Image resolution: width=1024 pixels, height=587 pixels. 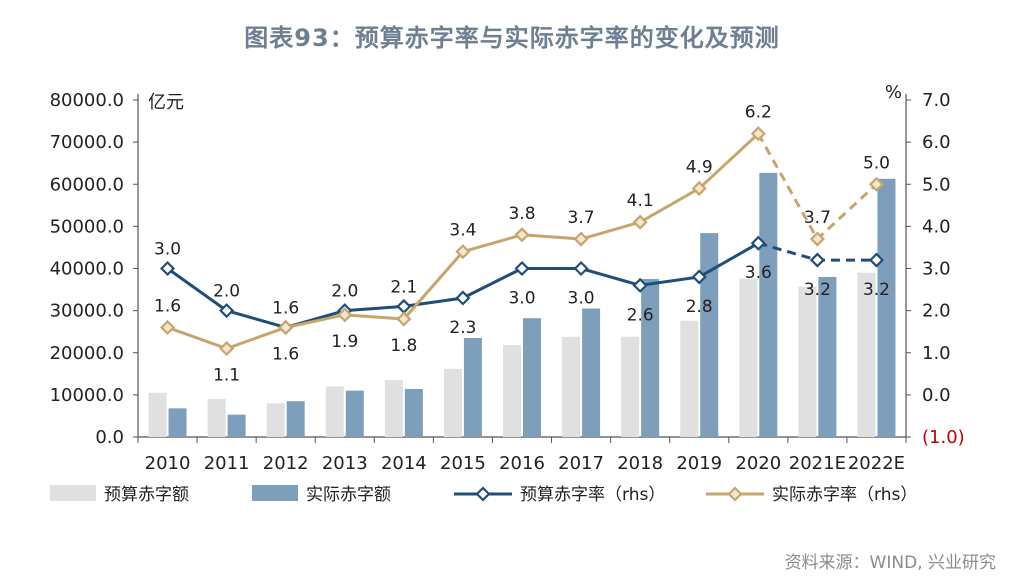 I want to click on legend-label-budget-amount: 预算赤字额, so click(x=146, y=495).